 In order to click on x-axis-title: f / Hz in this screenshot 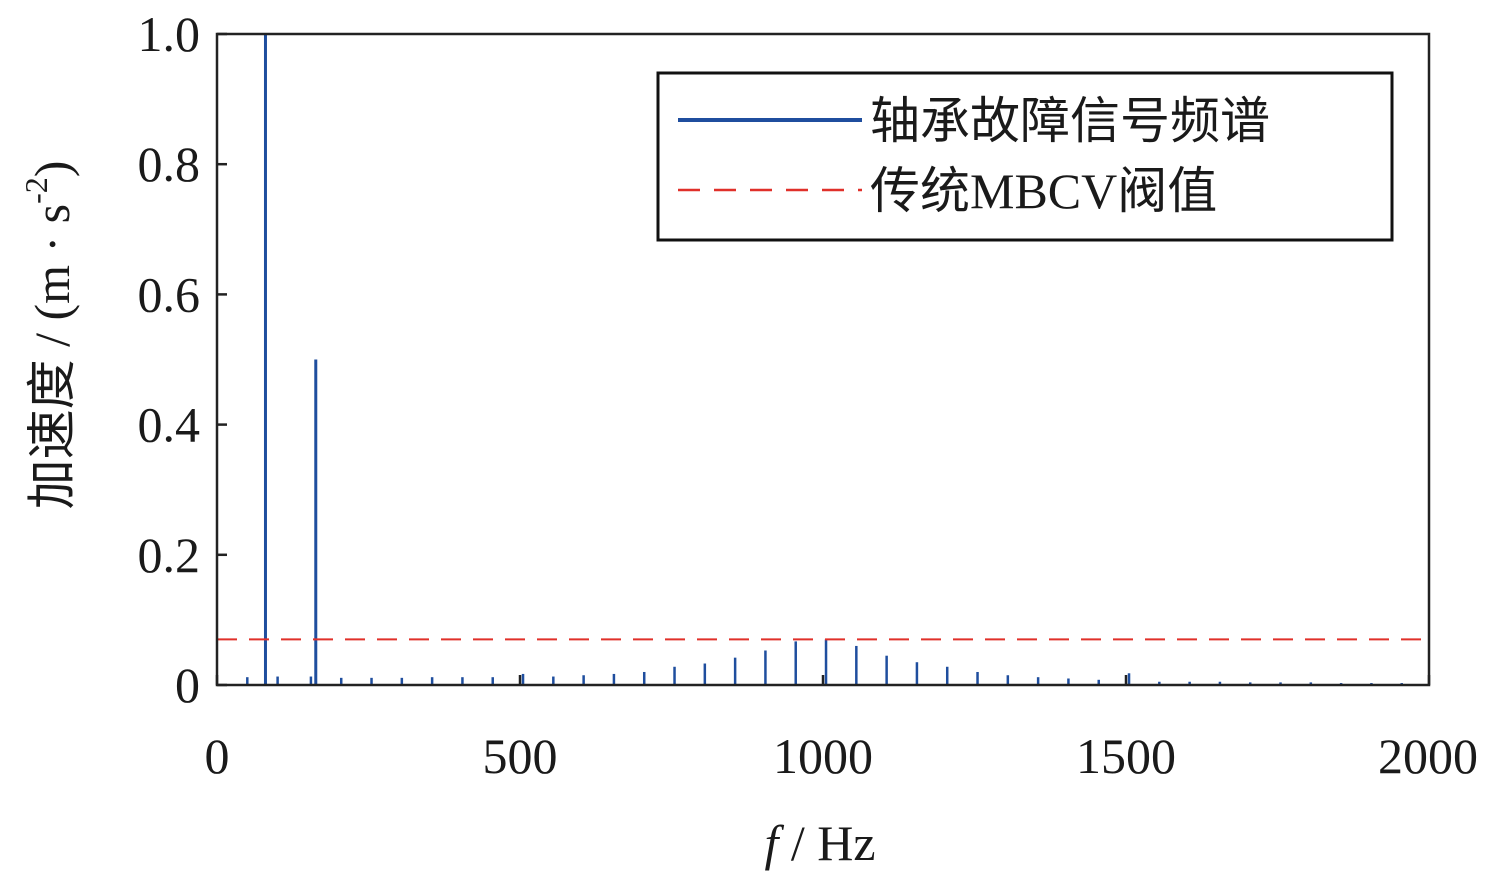, I will do `click(819, 843)`.